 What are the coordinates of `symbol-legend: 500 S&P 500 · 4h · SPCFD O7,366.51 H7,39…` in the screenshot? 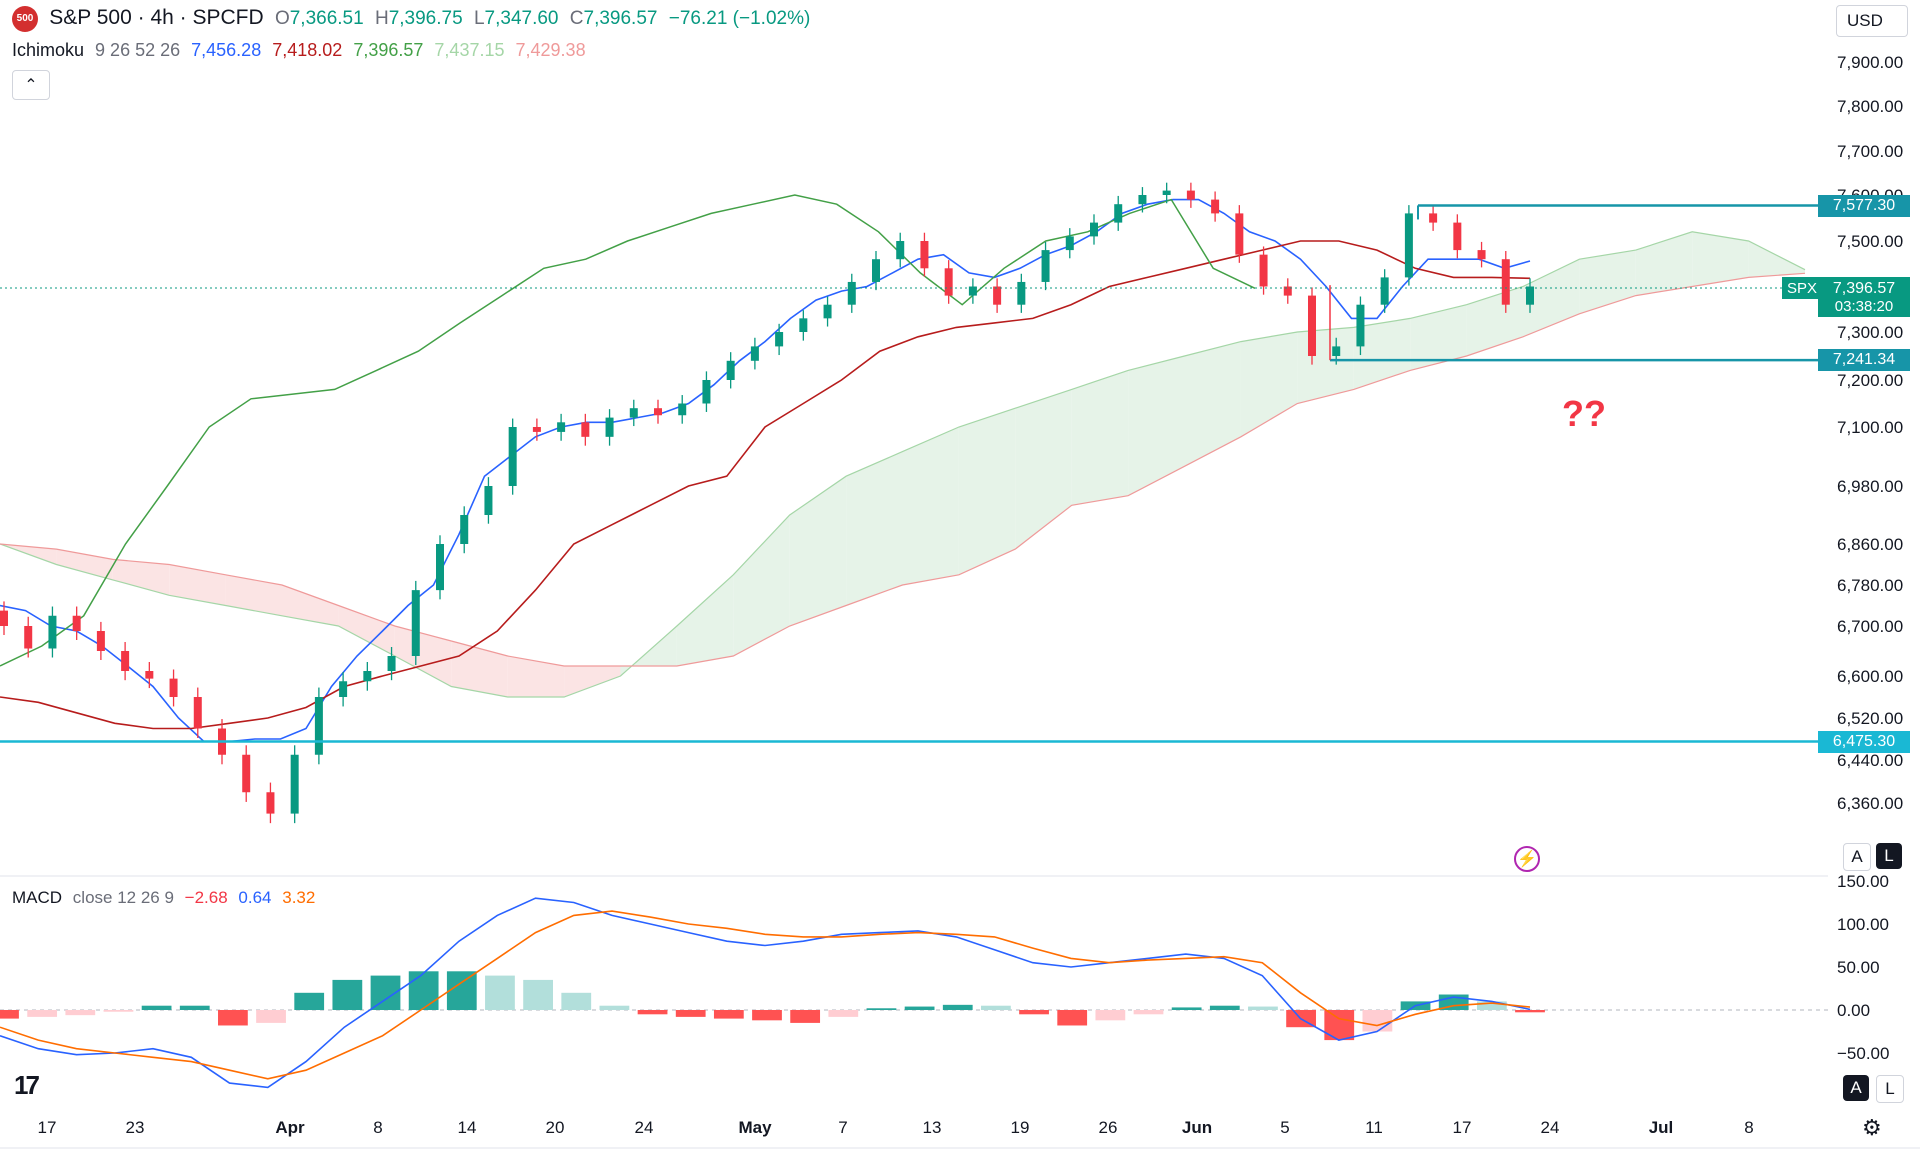 It's located at (414, 19).